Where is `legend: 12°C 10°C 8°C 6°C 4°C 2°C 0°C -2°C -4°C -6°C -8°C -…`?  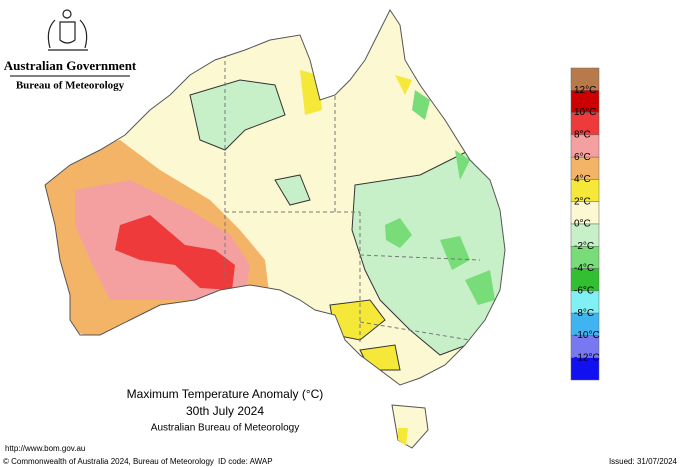 legend: 12°C 10°C 8°C 6°C 4°C 2°C 0°C -2°C -4°C -6°C -8°C -… is located at coordinates (585, 224).